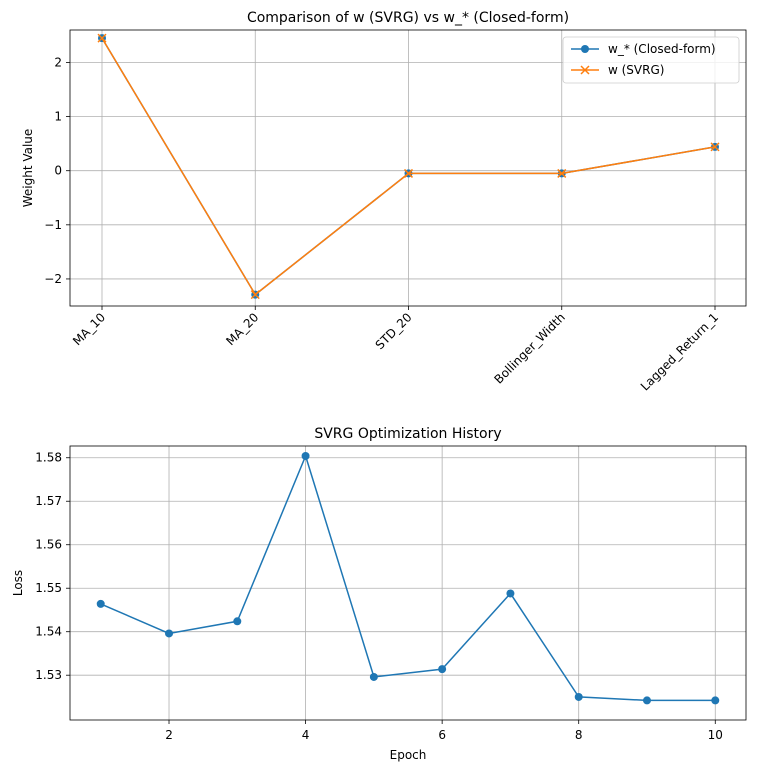 The height and width of the screenshot is (775, 775). What do you see at coordinates (407, 434) in the screenshot?
I see `chart-loss-title: SVRG Optimization History` at bounding box center [407, 434].